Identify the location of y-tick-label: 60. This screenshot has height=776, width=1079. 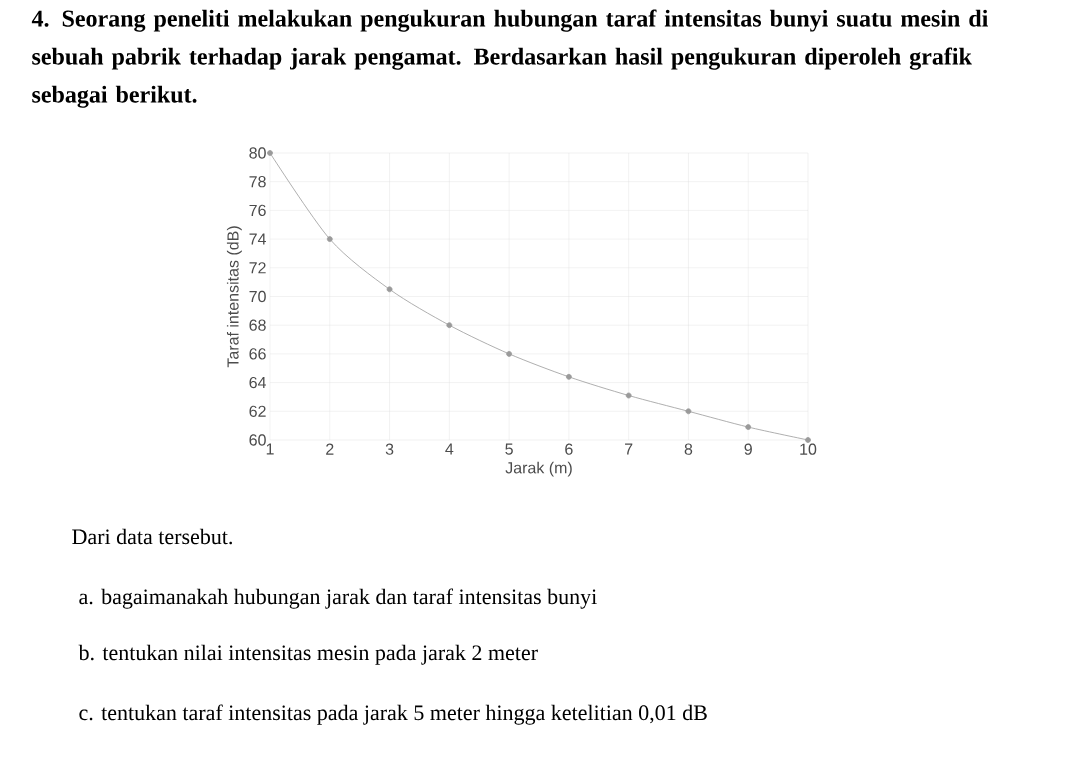
(257, 440).